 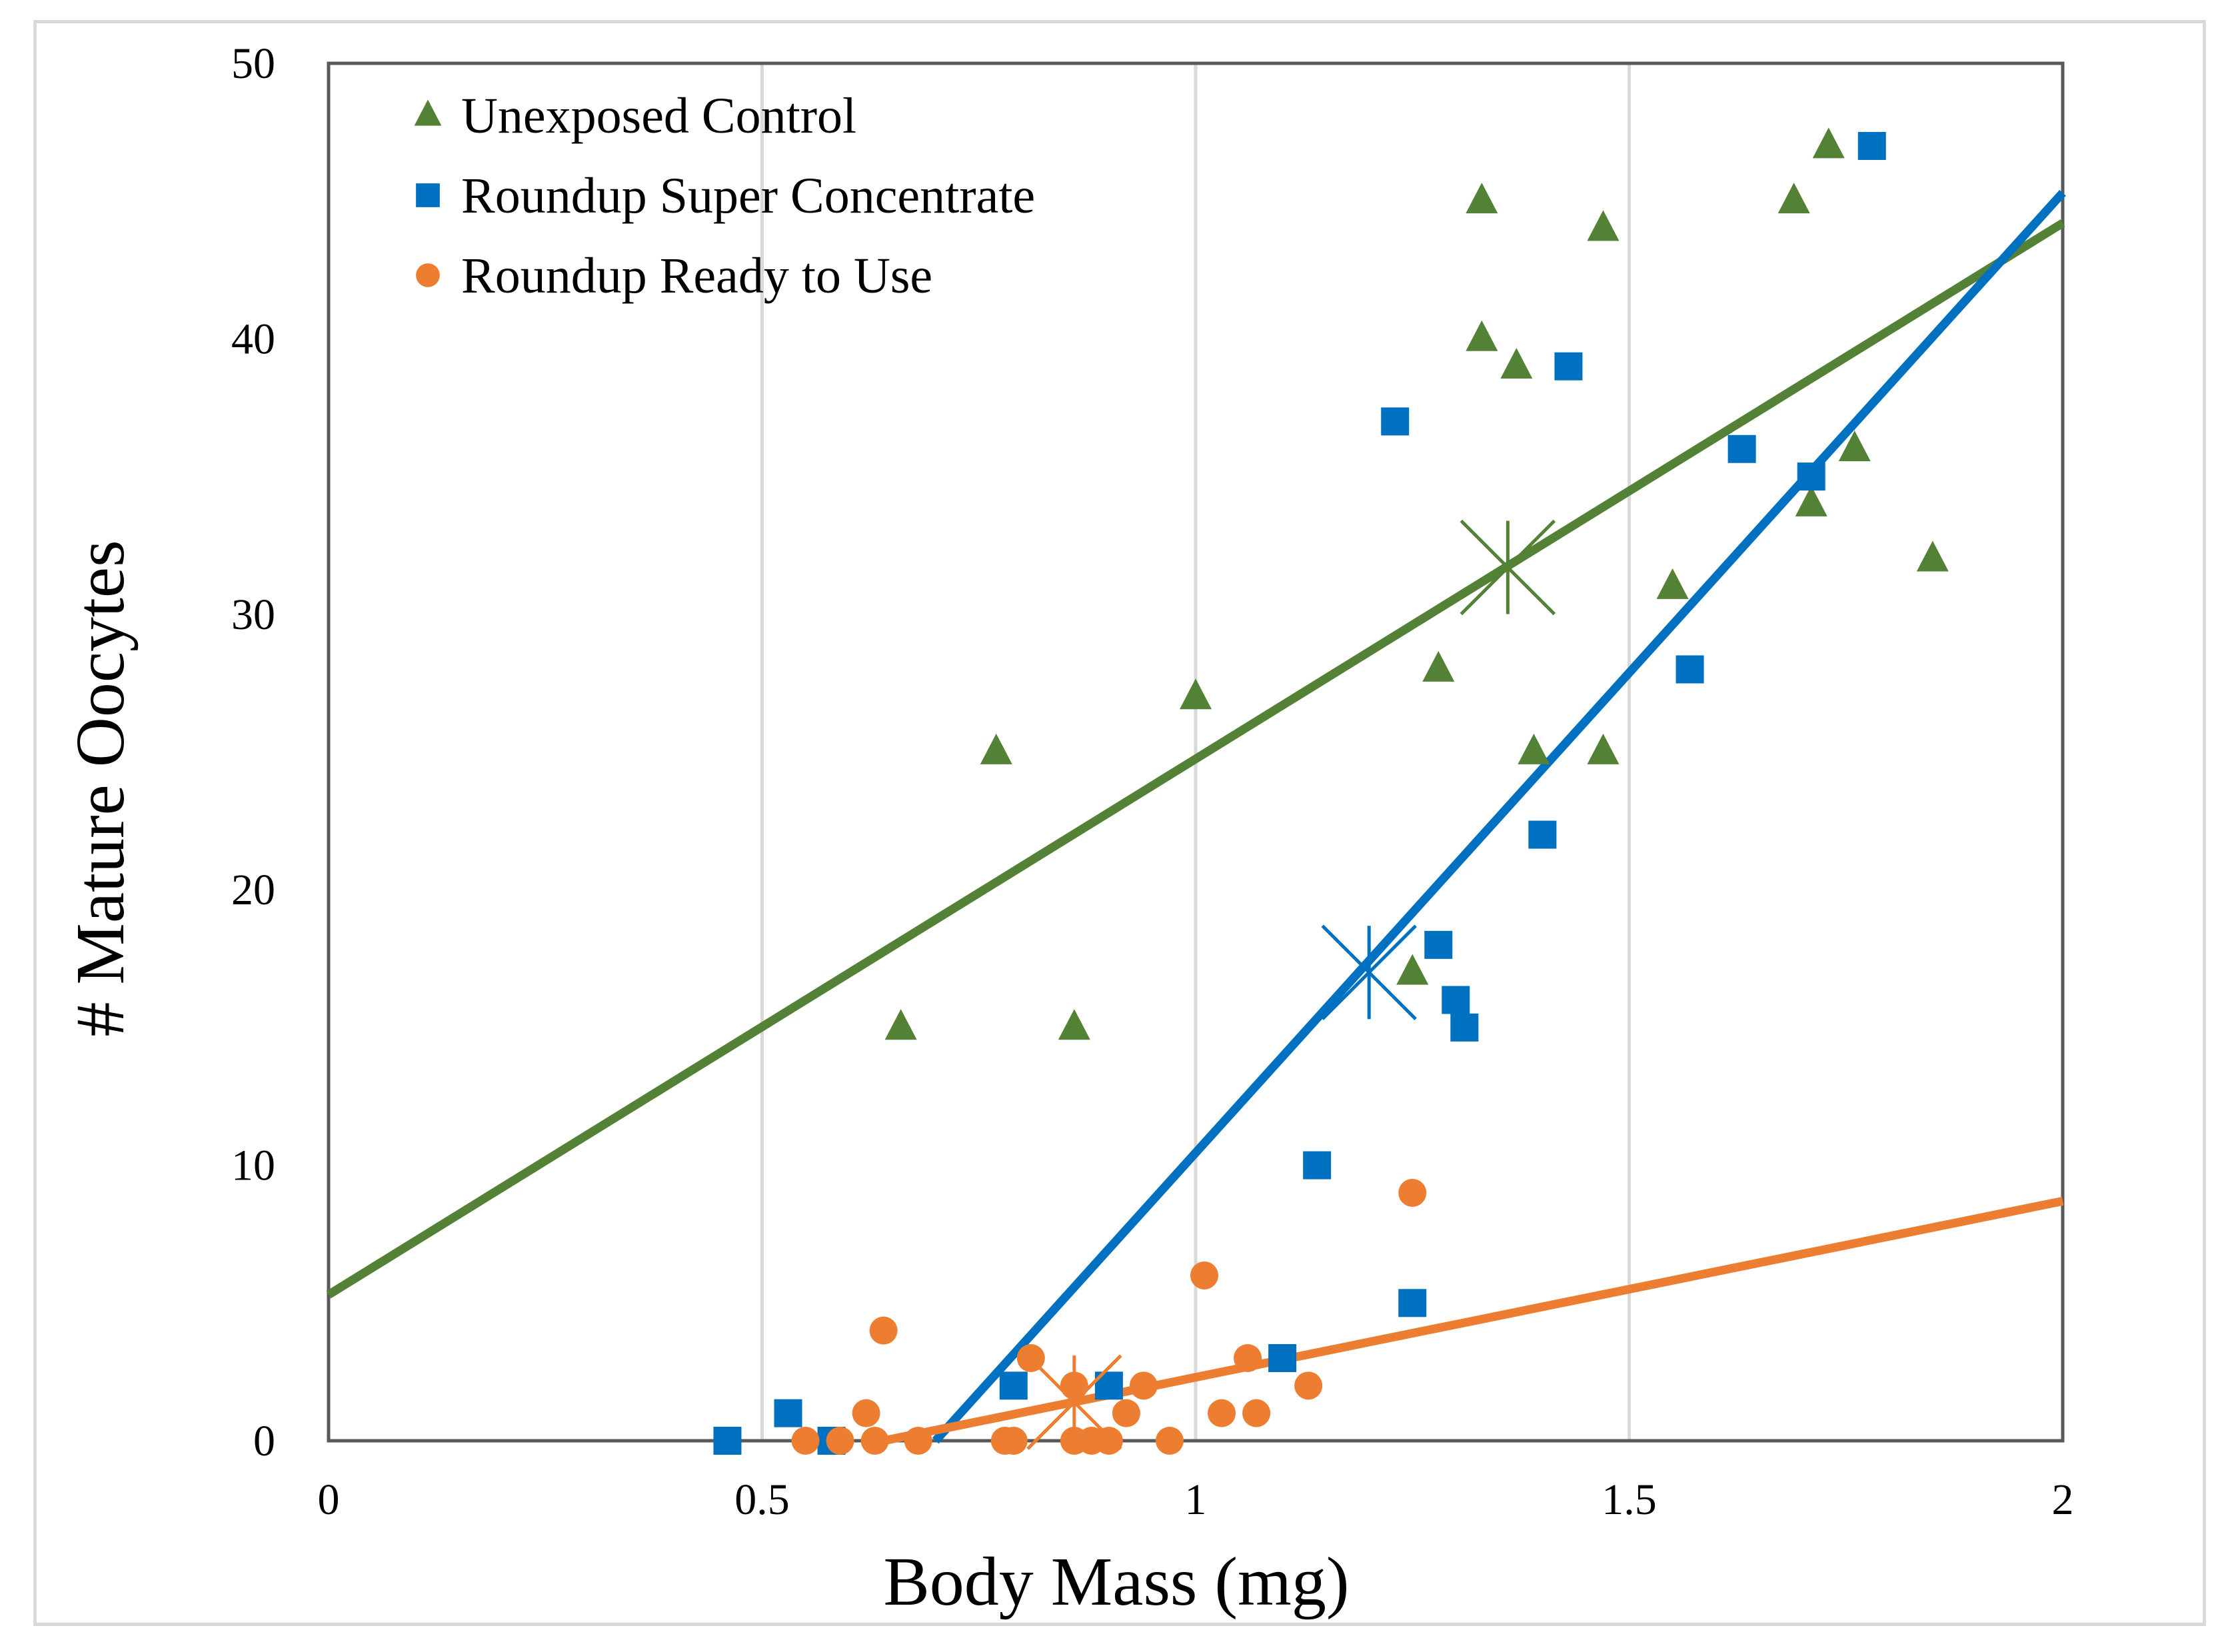 What do you see at coordinates (1369, 972) in the screenshot?
I see `mean-marker-roundup-super-concentrate` at bounding box center [1369, 972].